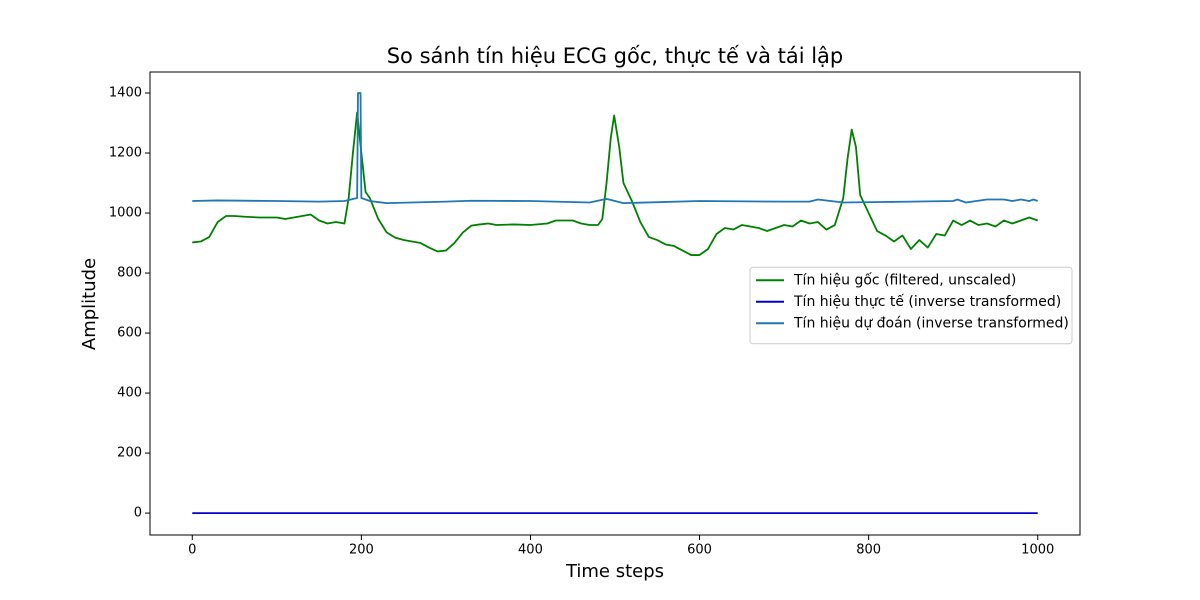 The width and height of the screenshot is (1200, 600). Describe the element at coordinates (699, 550) in the screenshot. I see `x-tick-label: 600` at that location.